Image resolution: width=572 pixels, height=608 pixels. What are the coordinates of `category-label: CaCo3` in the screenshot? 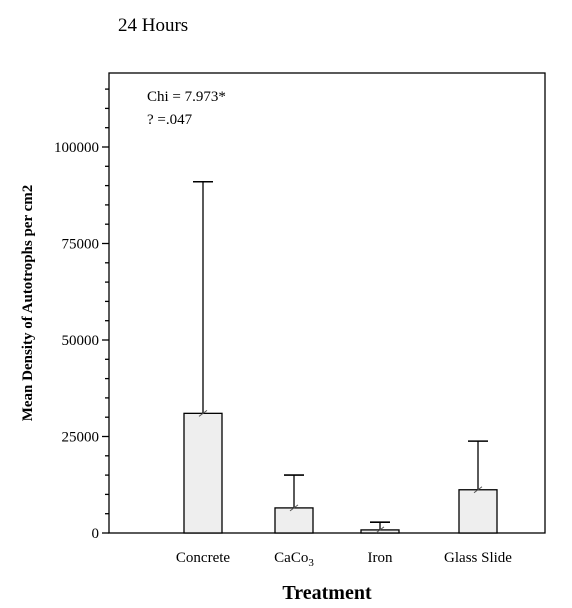 It's located at (294, 559).